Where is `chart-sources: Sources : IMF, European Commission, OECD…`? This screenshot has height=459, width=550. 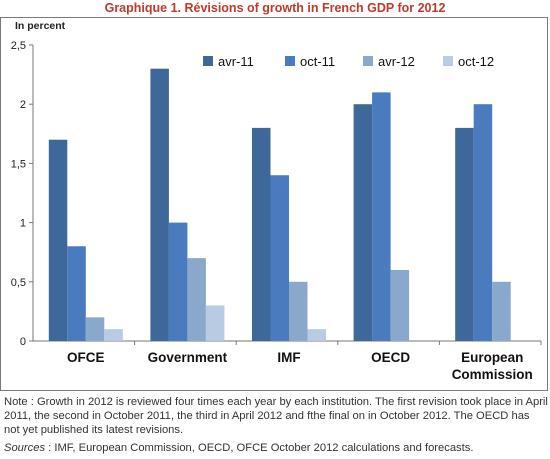 chart-sources: Sources : IMF, European Commission, OECD… is located at coordinates (276, 448).